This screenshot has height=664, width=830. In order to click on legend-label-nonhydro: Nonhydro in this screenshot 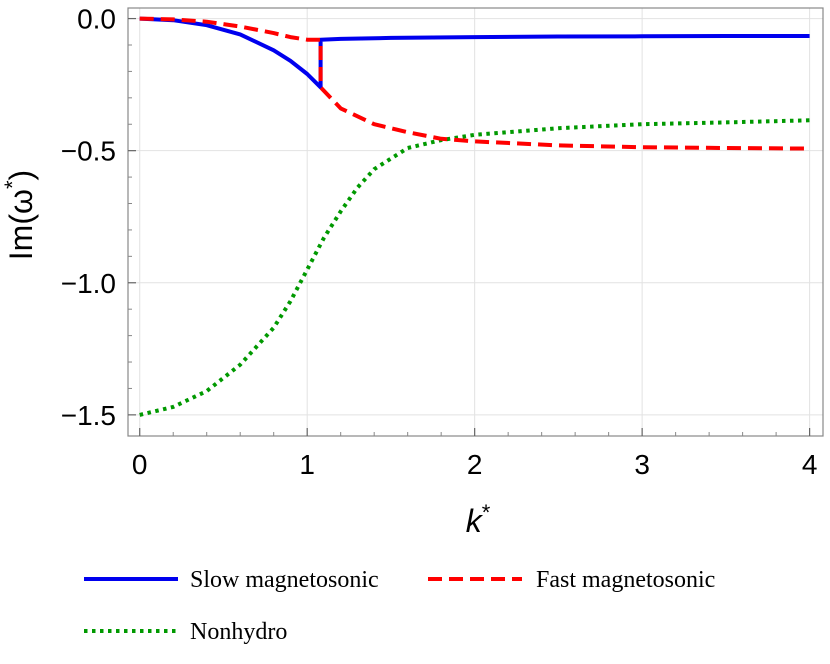, I will do `click(238, 632)`.